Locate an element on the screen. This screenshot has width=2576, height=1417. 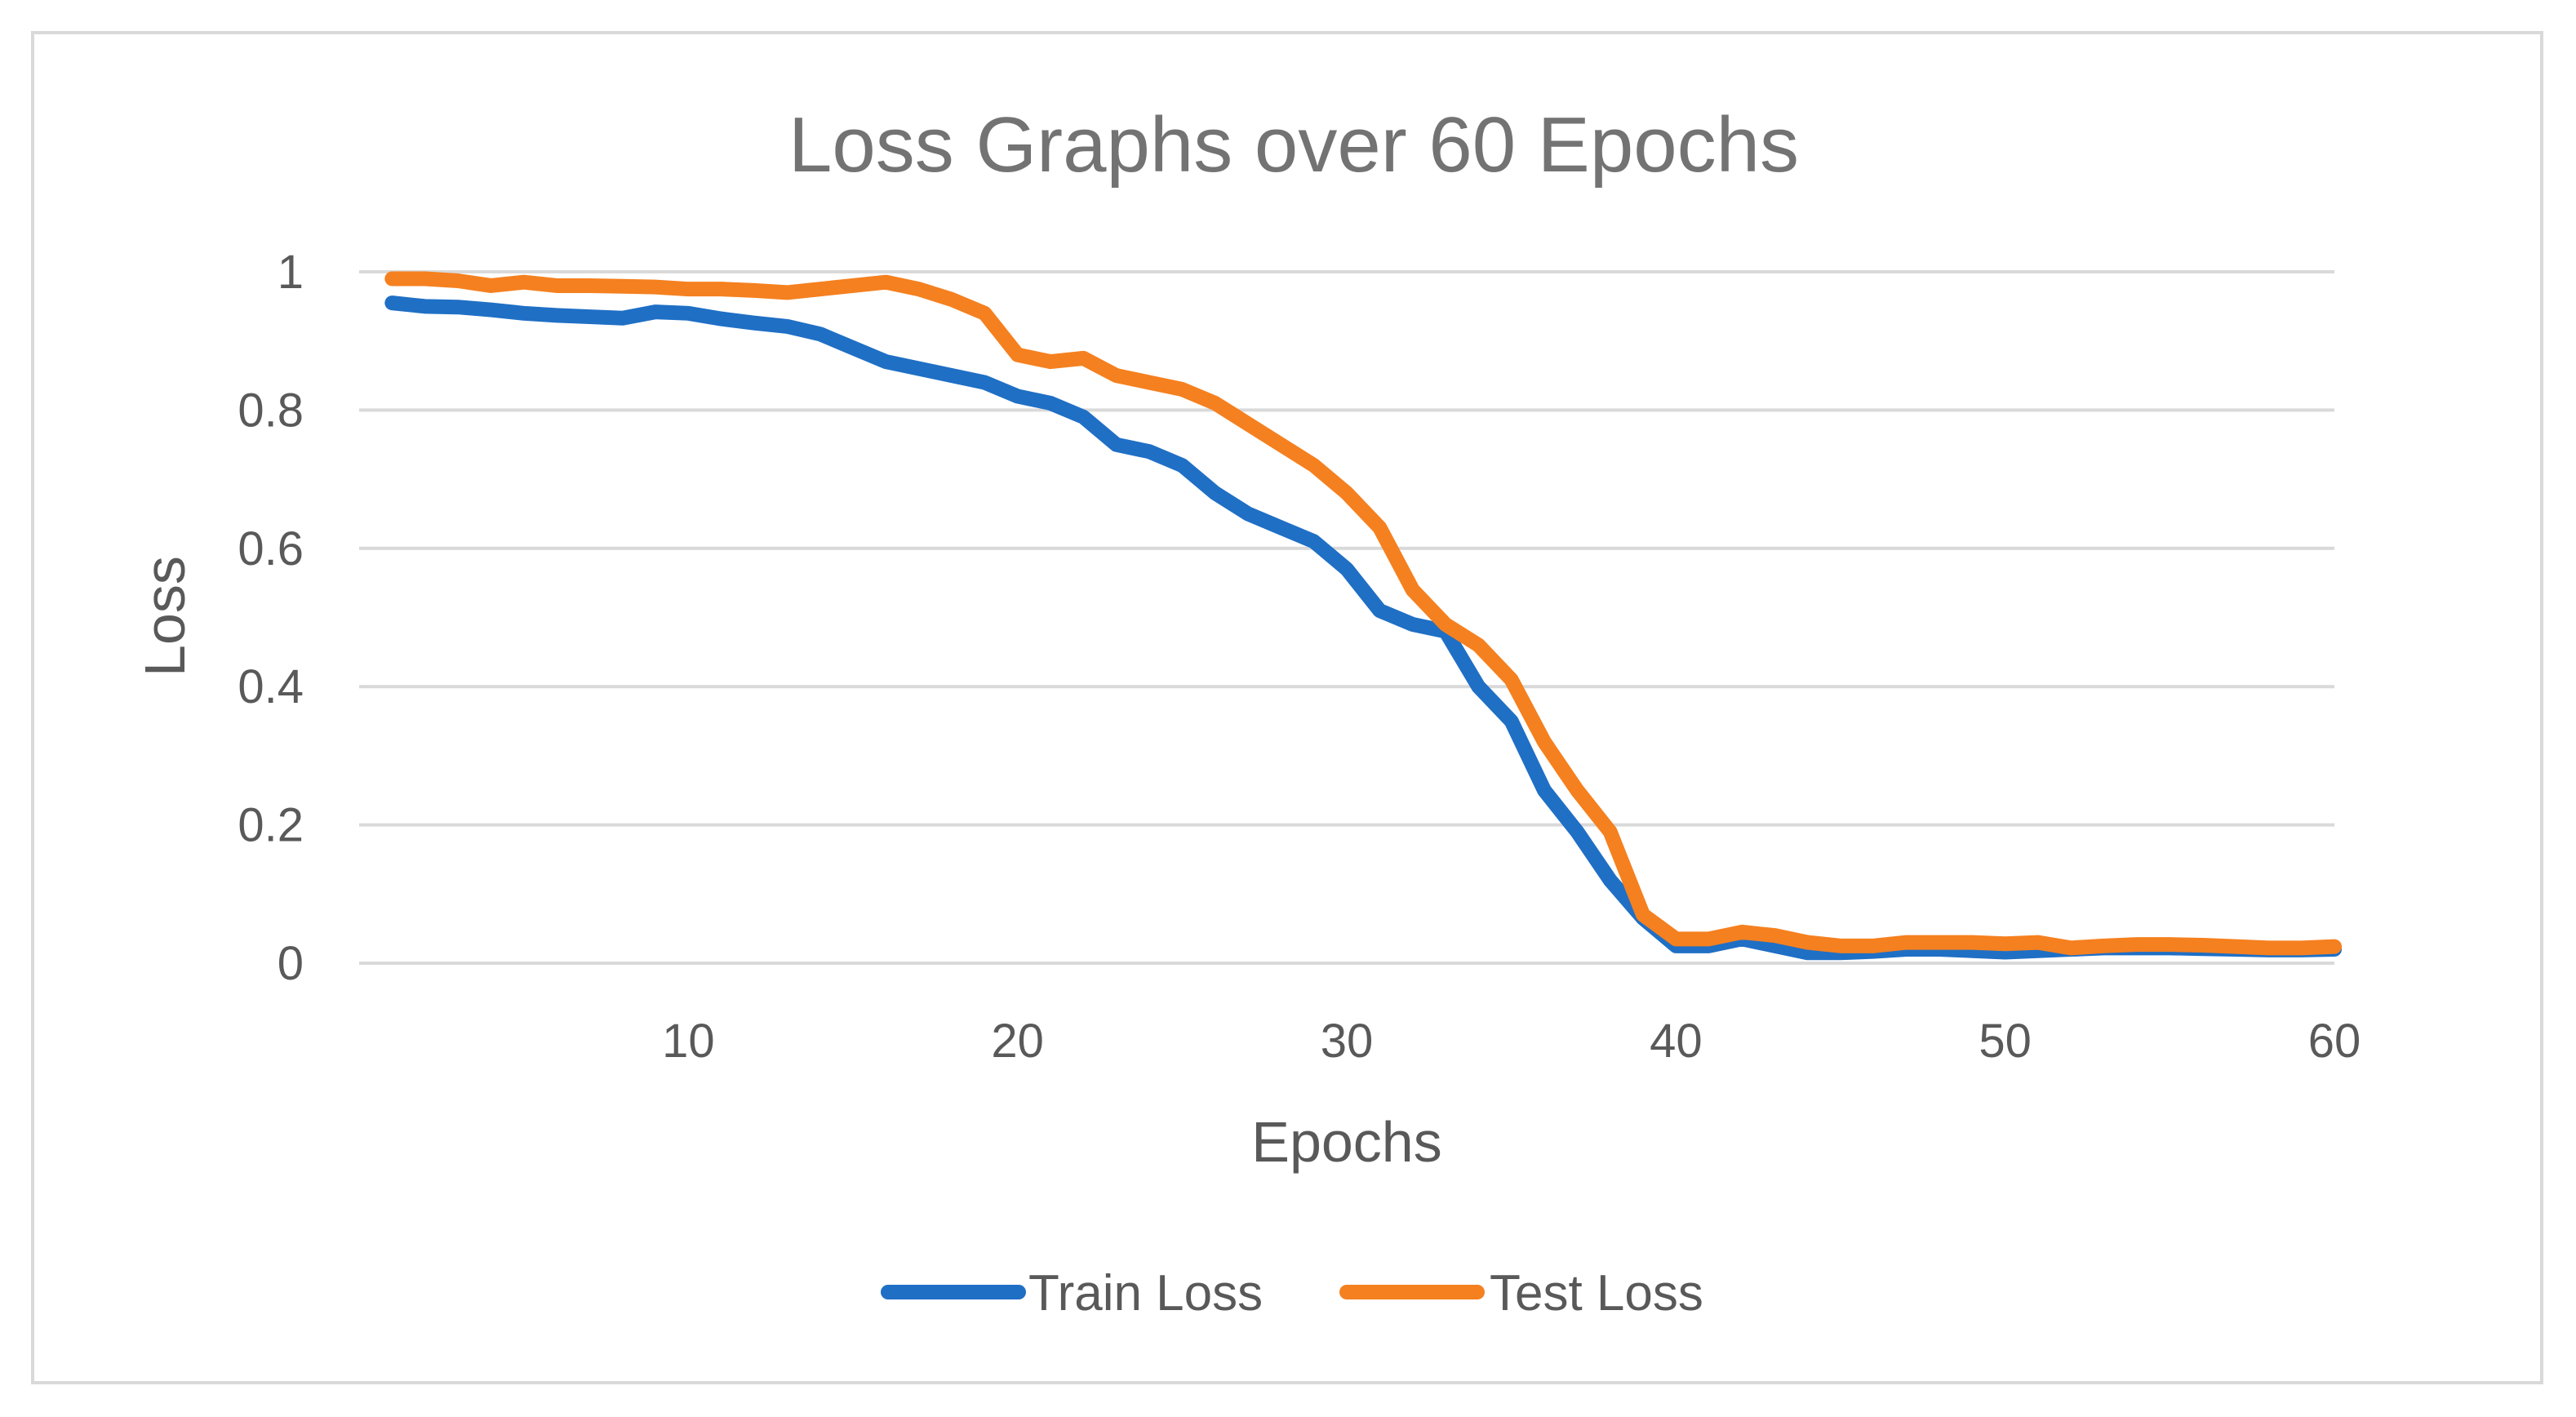
legend-label: Train Loss is located at coordinates (1145, 1293).